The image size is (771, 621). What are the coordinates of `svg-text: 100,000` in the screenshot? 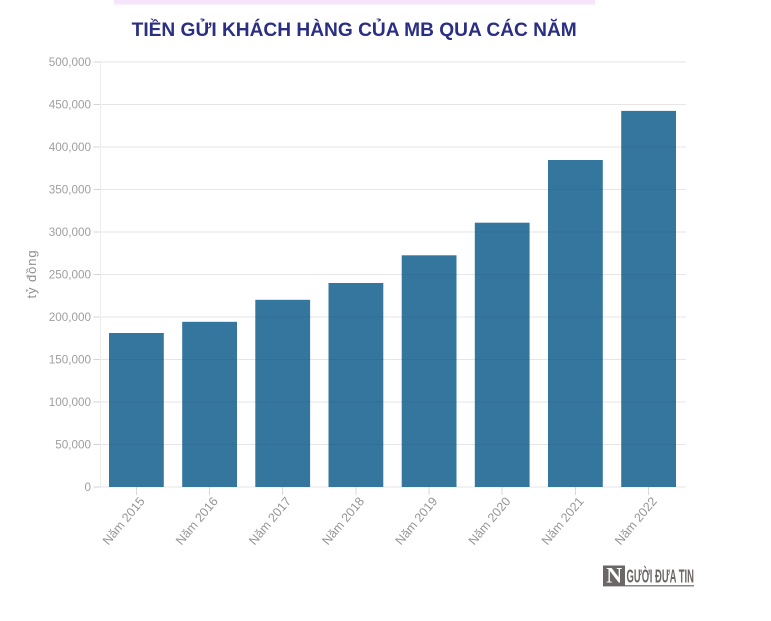 It's located at (70, 402).